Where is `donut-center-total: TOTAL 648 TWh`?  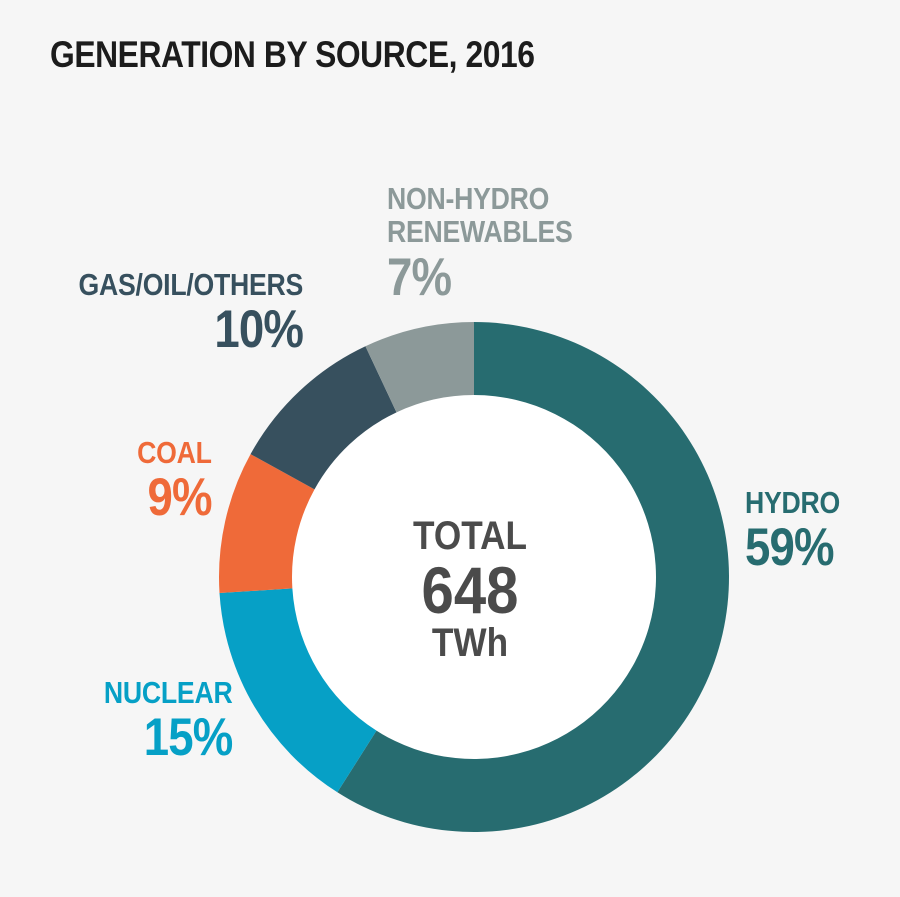 donut-center-total: TOTAL 648 TWh is located at coordinates (470, 589).